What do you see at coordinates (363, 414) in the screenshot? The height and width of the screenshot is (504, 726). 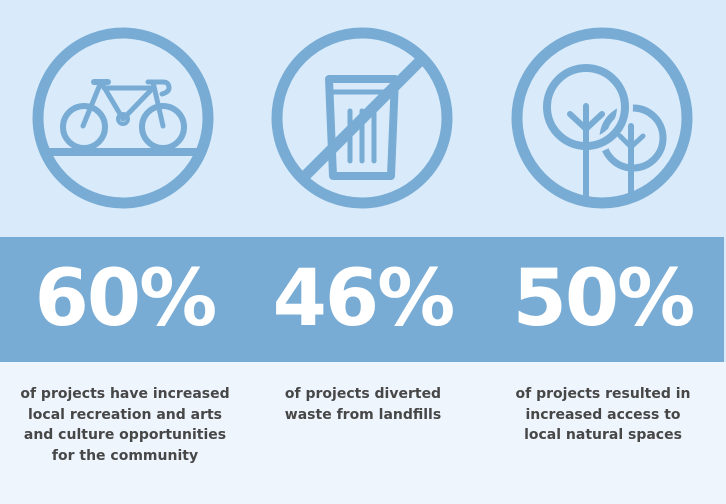 I see `description-line: waste from landfills` at bounding box center [363, 414].